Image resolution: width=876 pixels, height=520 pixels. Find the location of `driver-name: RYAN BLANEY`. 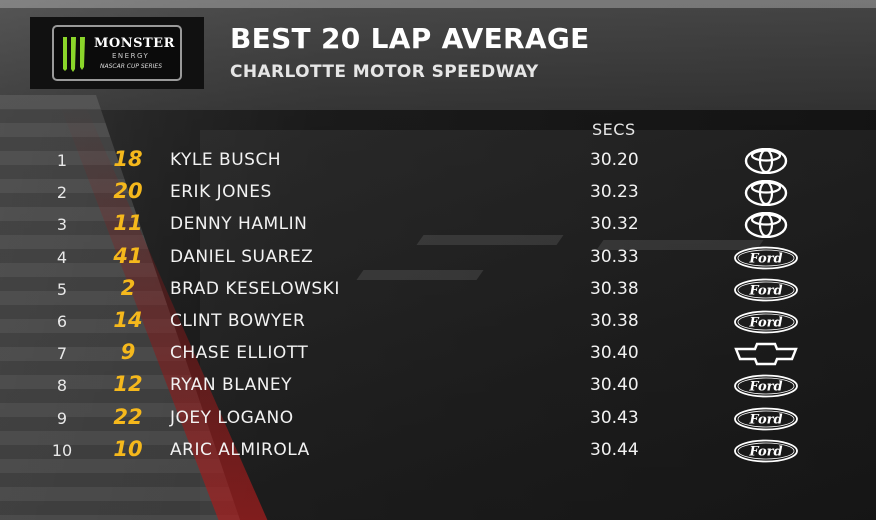

driver-name: RYAN BLANEY is located at coordinates (231, 385).